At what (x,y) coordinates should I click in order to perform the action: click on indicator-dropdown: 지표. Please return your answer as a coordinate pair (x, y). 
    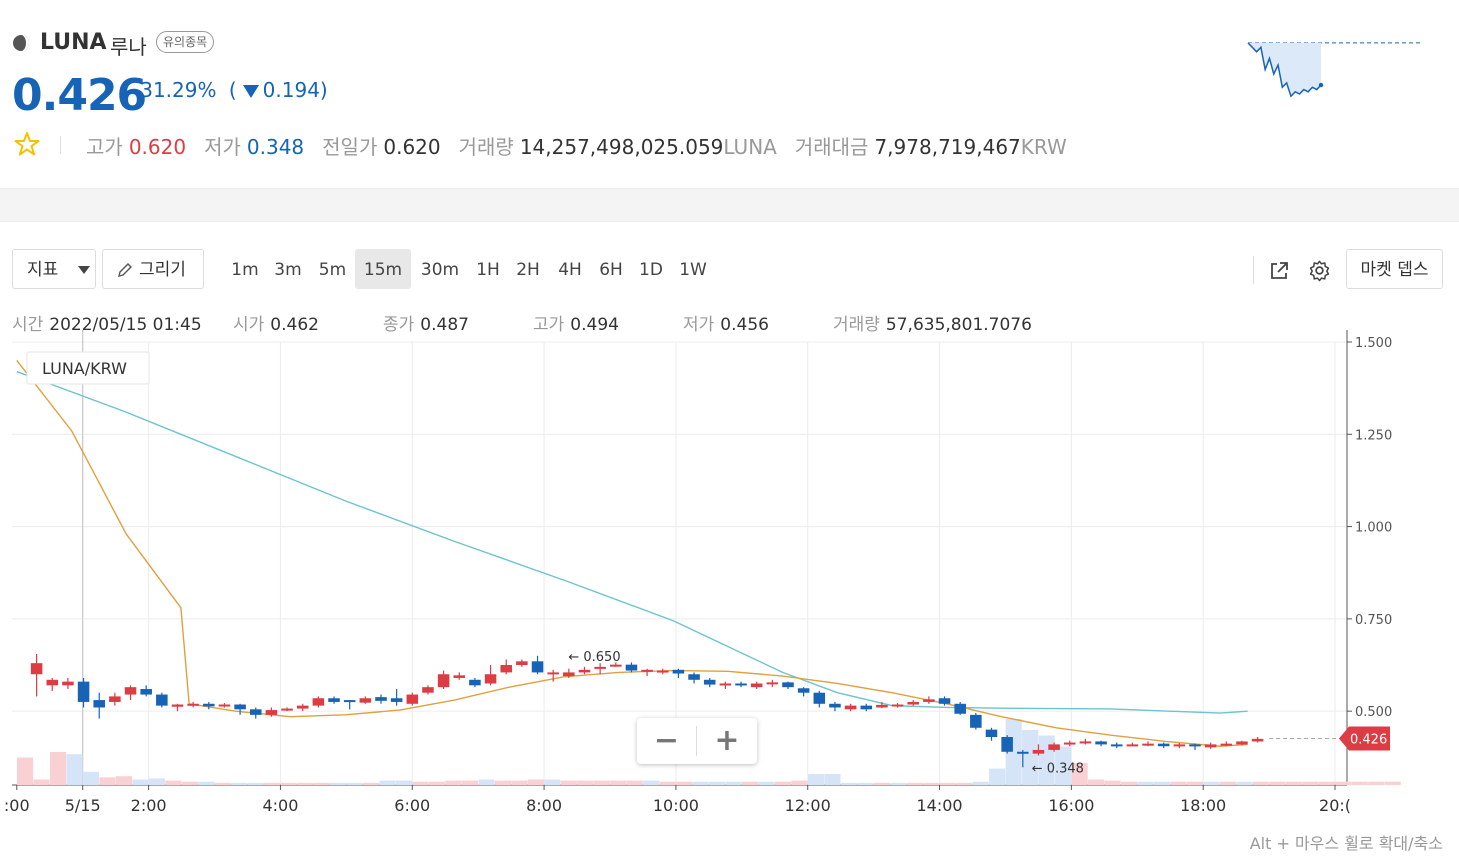
    Looking at the image, I should click on (54, 269).